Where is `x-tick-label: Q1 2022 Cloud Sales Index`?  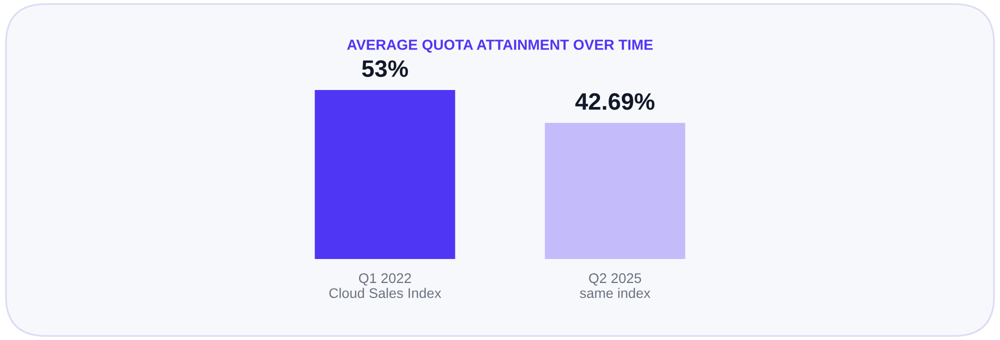 x-tick-label: Q1 2022 Cloud Sales Index is located at coordinates (385, 285).